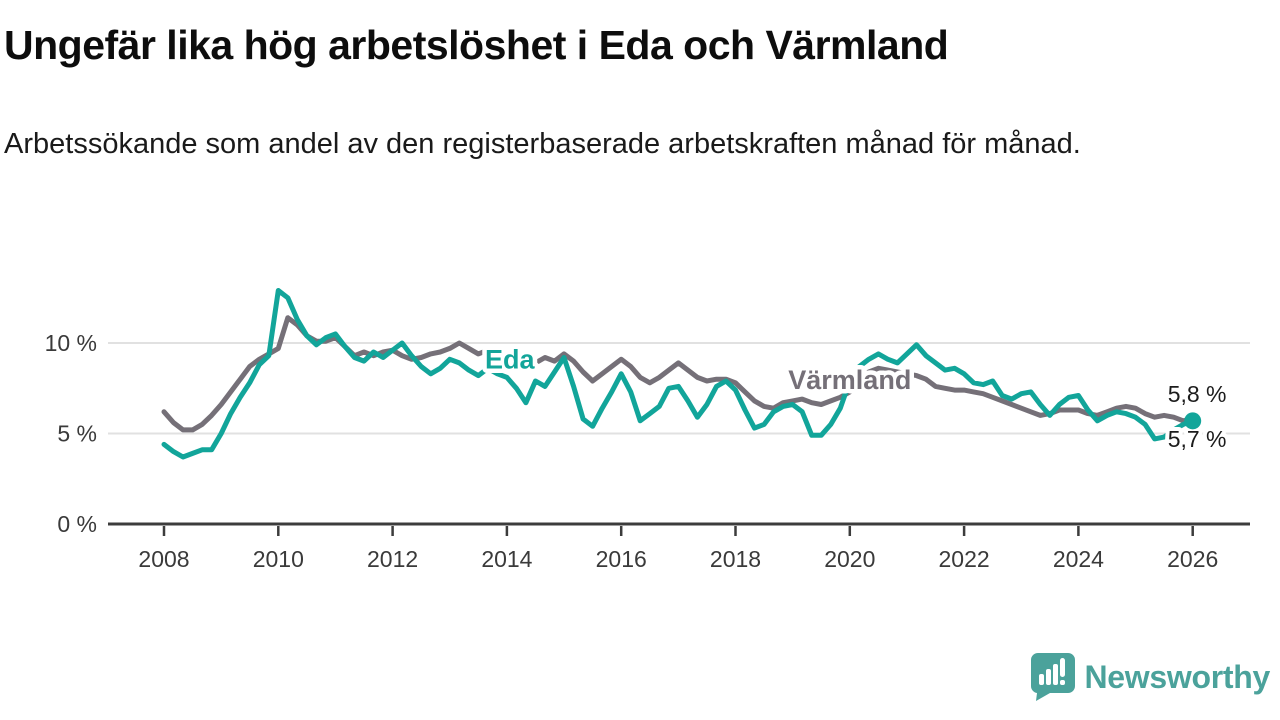 This screenshot has width=1280, height=720. Describe the element at coordinates (163, 559) in the screenshot. I see `x-tick-label: 2008` at that location.